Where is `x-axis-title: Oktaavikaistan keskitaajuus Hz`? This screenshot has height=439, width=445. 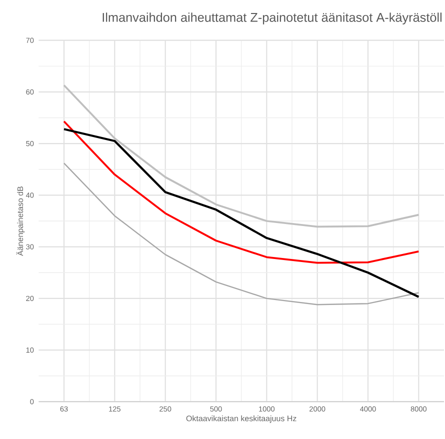
x-axis-title: Oktaavikaistan keskitaajuus Hz is located at coordinates (241, 419).